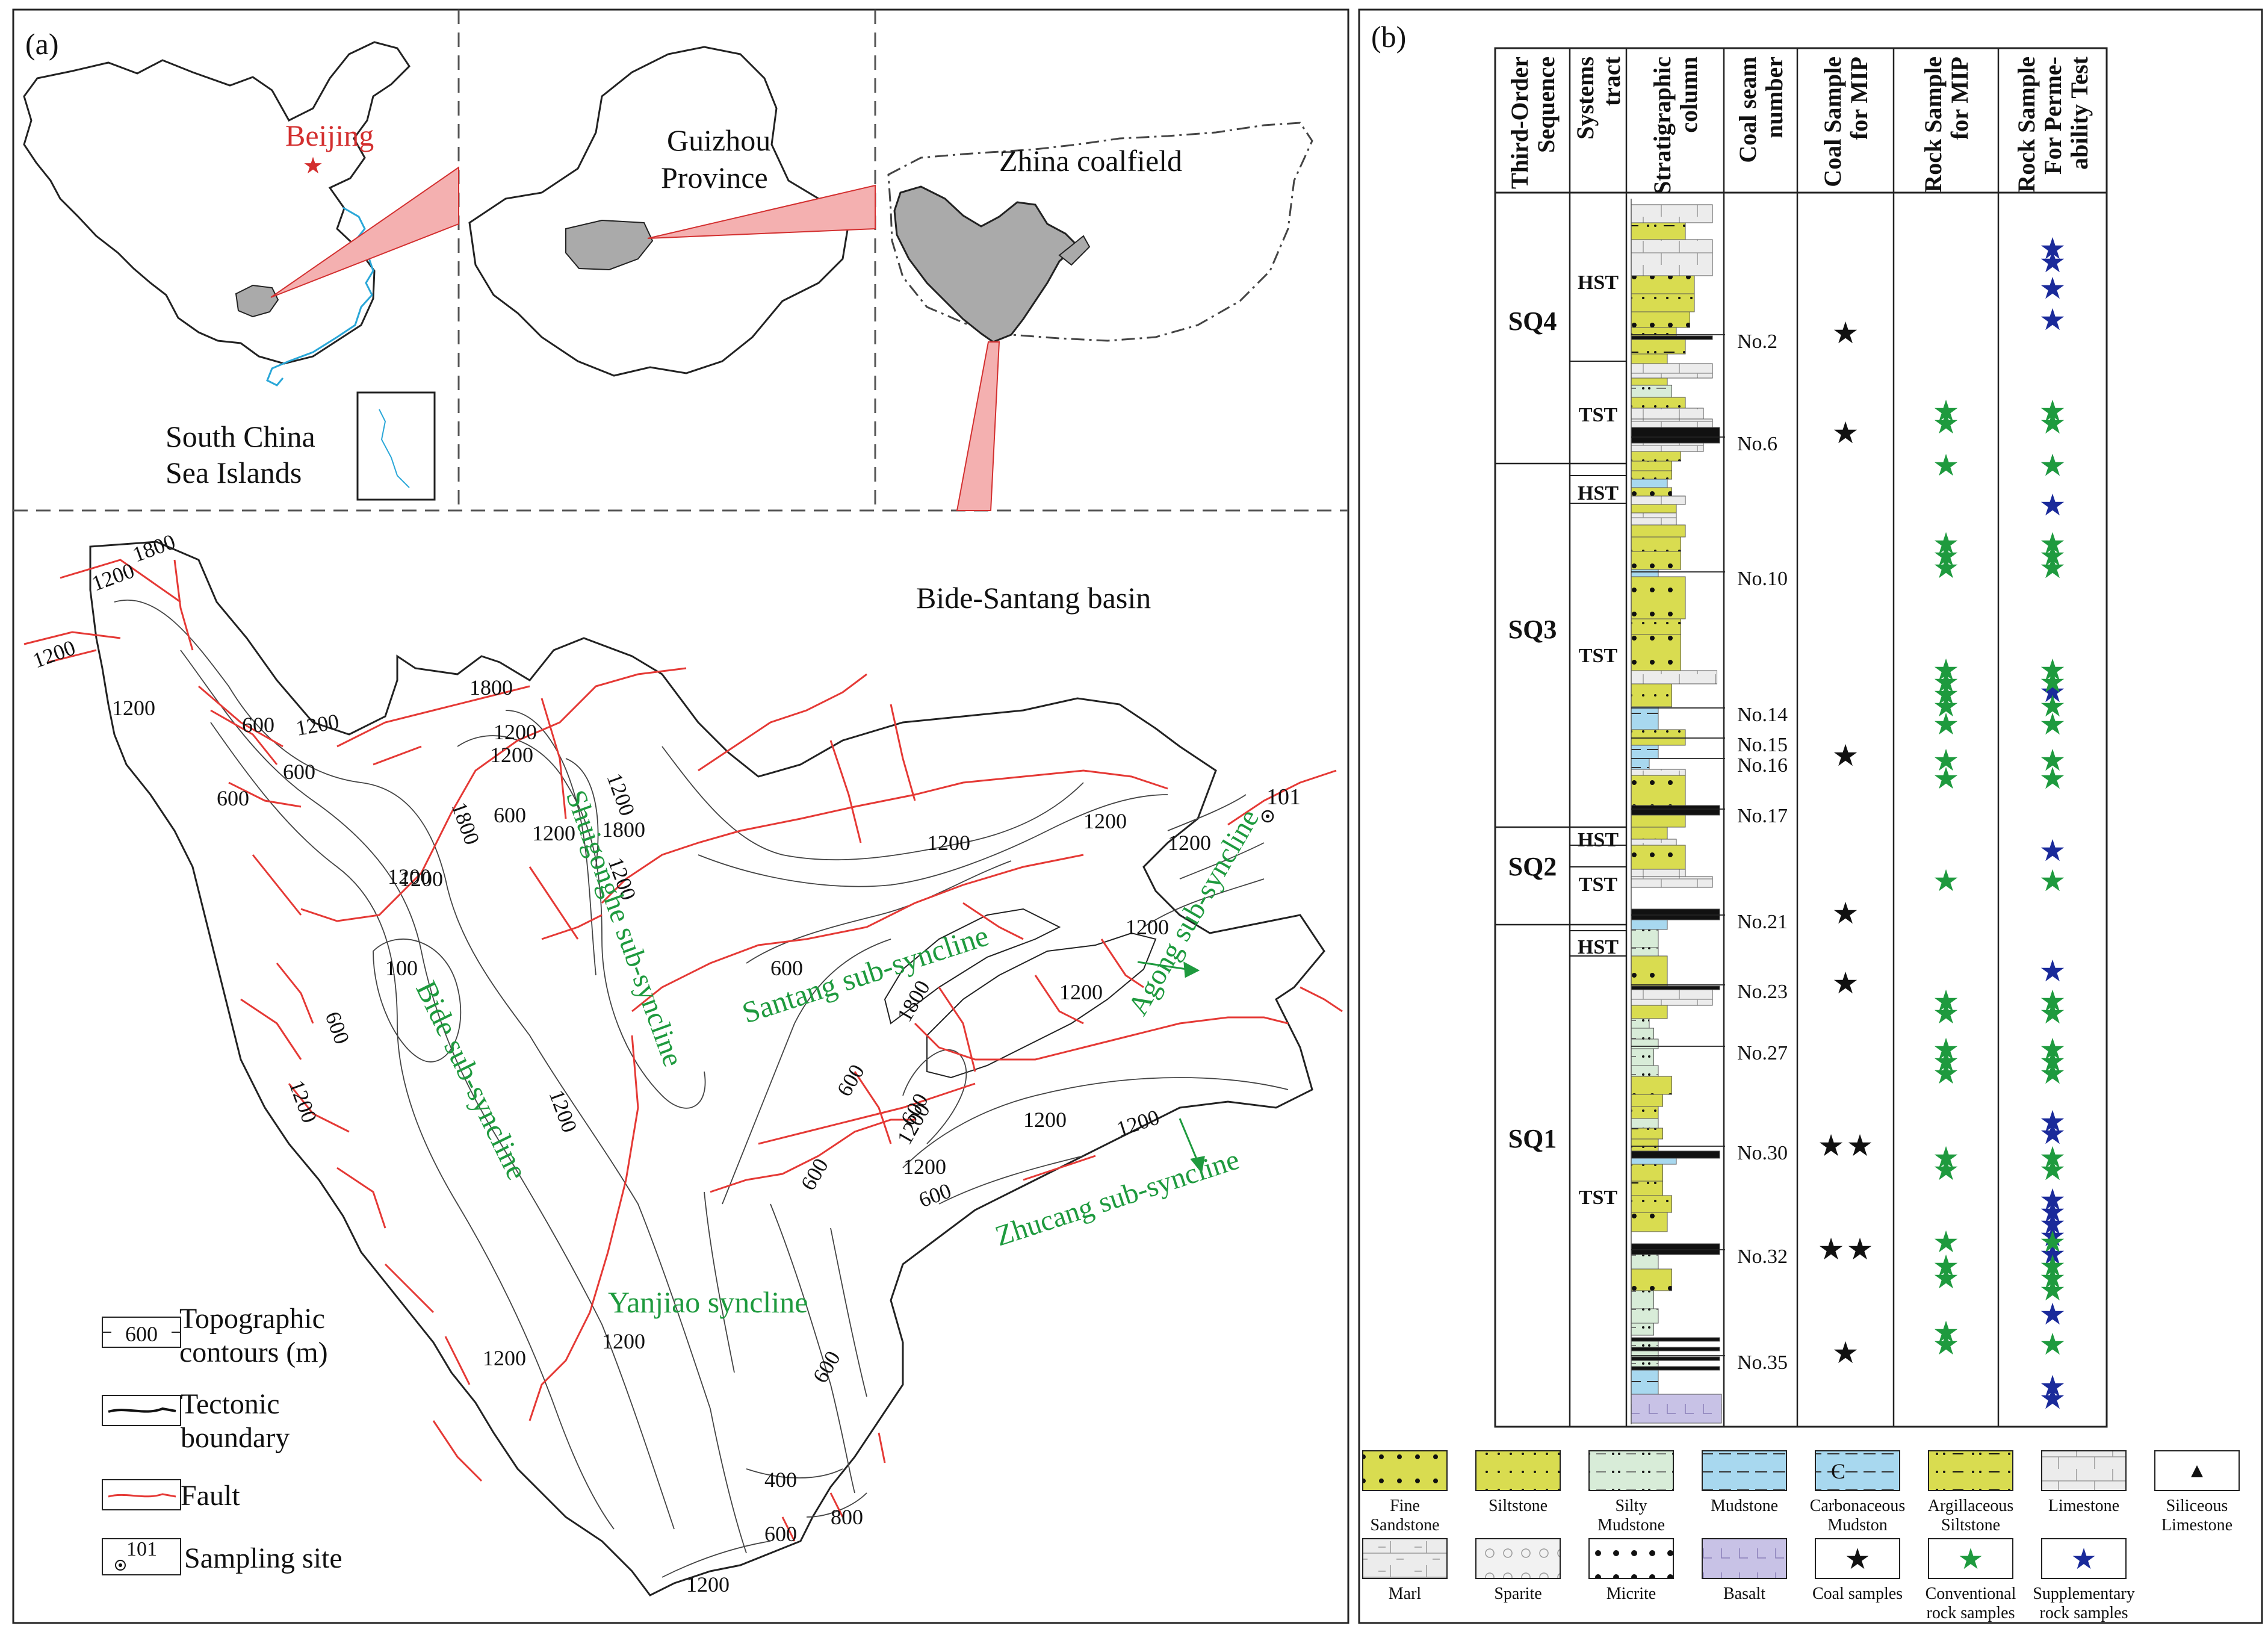 The width and height of the screenshot is (2268, 1629). Describe the element at coordinates (1598, 840) in the screenshot. I see `tract-label: HST` at that location.